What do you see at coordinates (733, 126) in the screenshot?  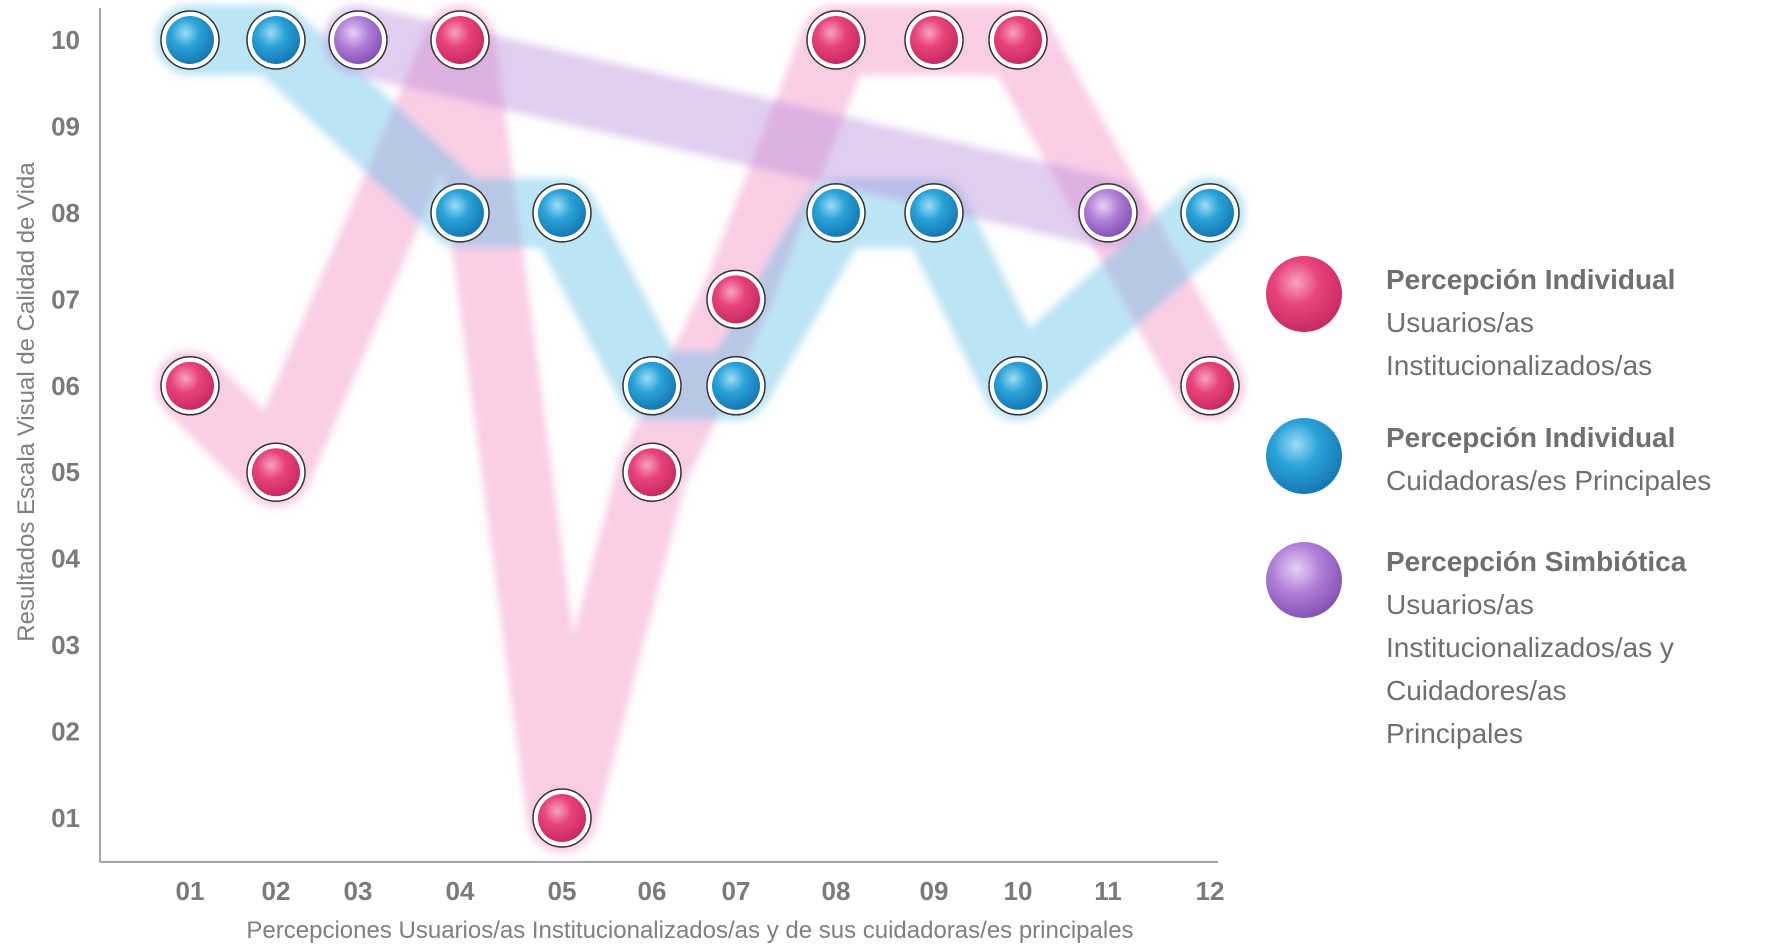 I see `series-band` at bounding box center [733, 126].